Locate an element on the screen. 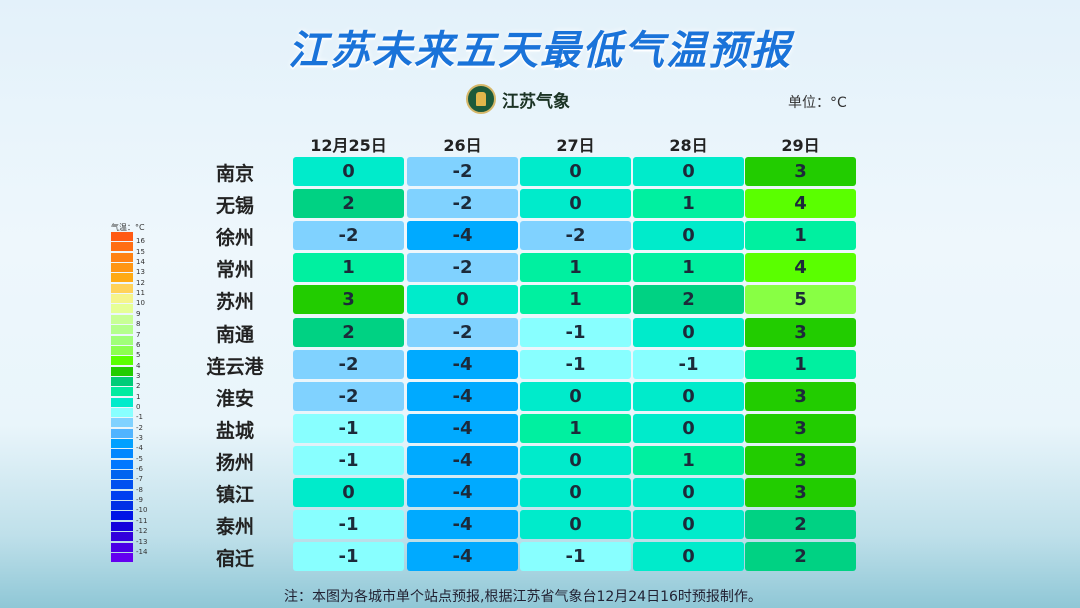 The height and width of the screenshot is (608, 1080). legend-label: 7 is located at coordinates (138, 334).